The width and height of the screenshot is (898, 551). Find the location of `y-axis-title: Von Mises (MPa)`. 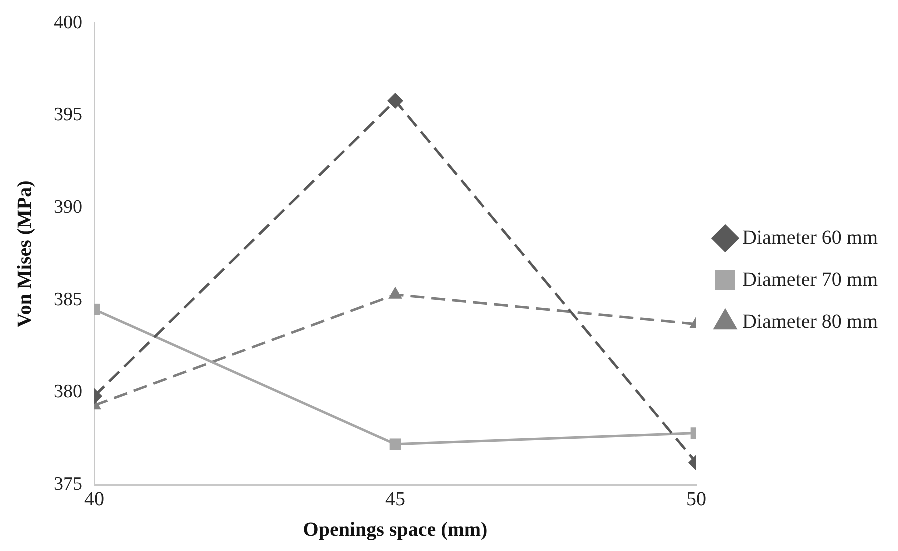

y-axis-title: Von Mises (MPa) is located at coordinates (25, 254).